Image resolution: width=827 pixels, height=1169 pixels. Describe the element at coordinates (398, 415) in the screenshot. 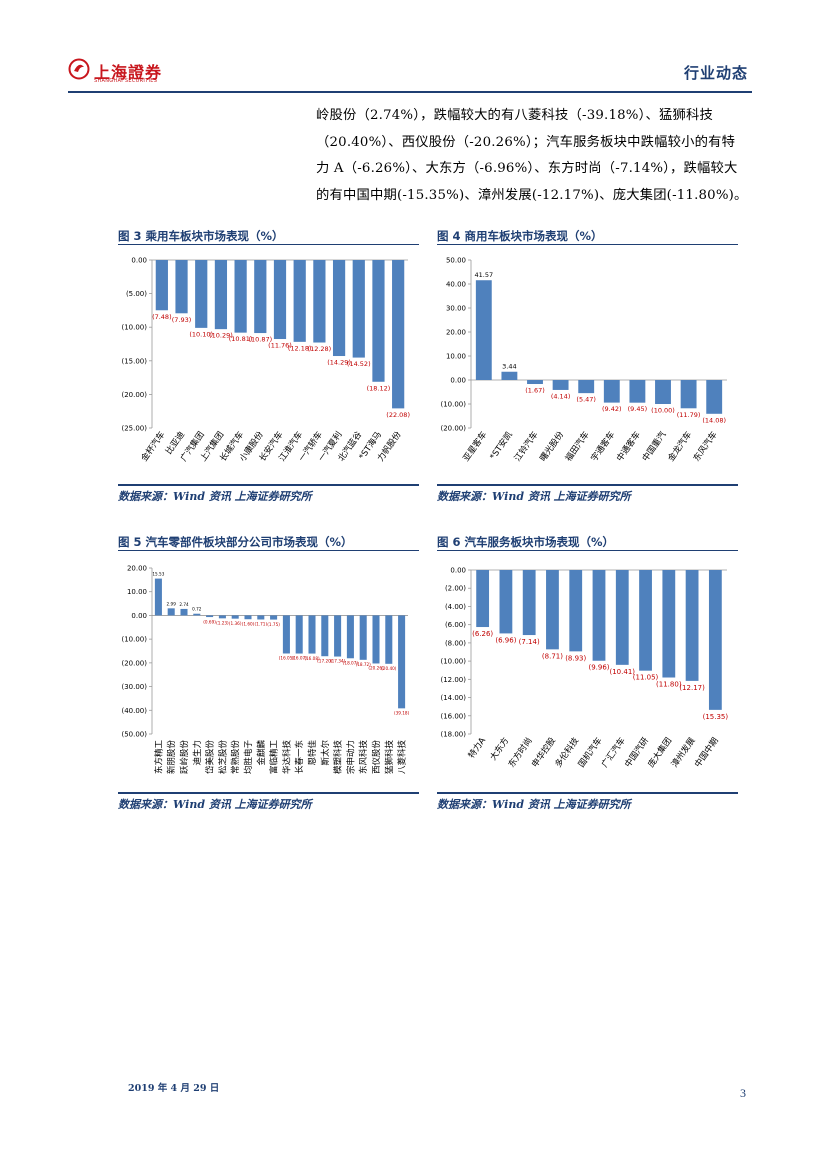

I see `data-label: (22.08)` at that location.